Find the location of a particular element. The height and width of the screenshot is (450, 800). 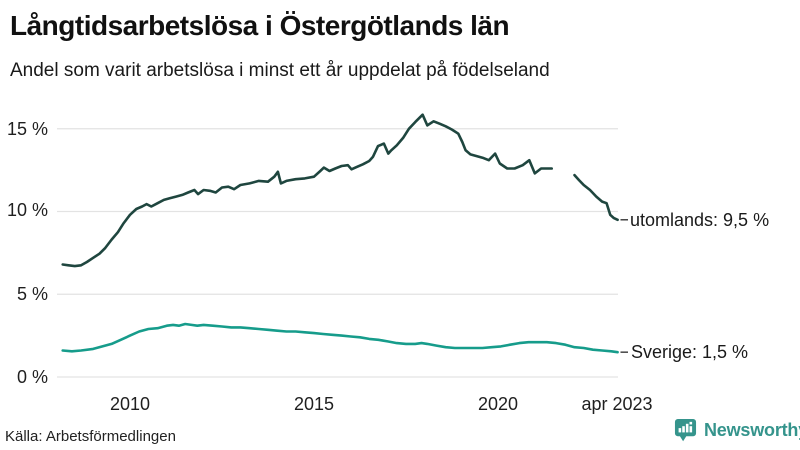

newsworthy-brand-link: Newsworthy is located at coordinates (737, 430).